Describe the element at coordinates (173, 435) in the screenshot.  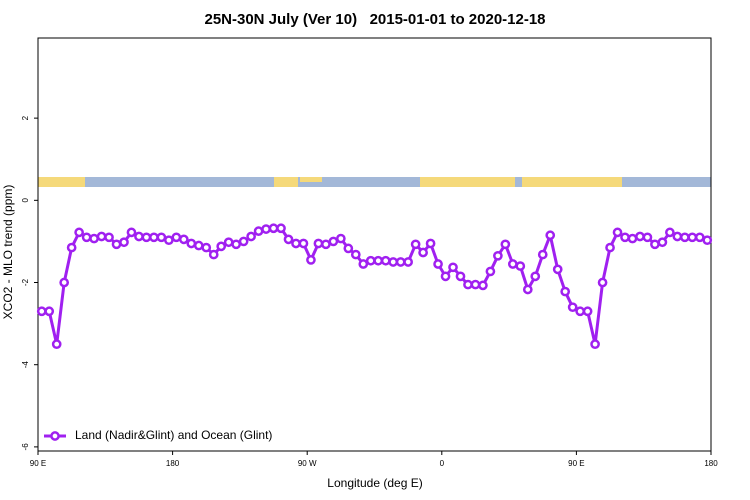
I see `legend-label: Land (Nadir&Glint) and Ocean (Glint)` at that location.